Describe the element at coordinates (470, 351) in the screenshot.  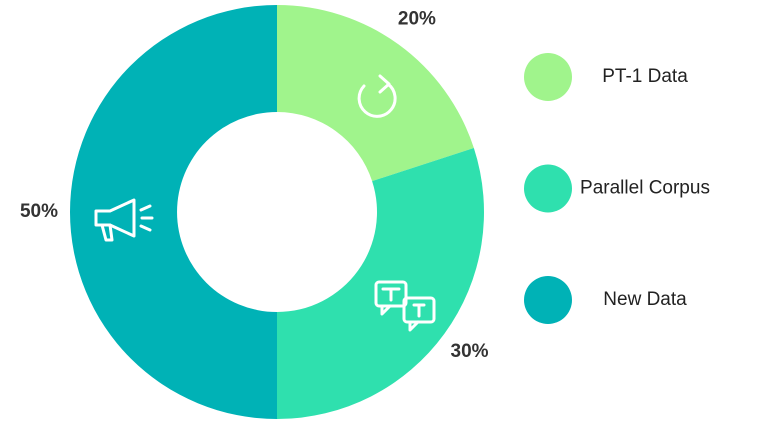
I see `value-label: 30%` at that location.